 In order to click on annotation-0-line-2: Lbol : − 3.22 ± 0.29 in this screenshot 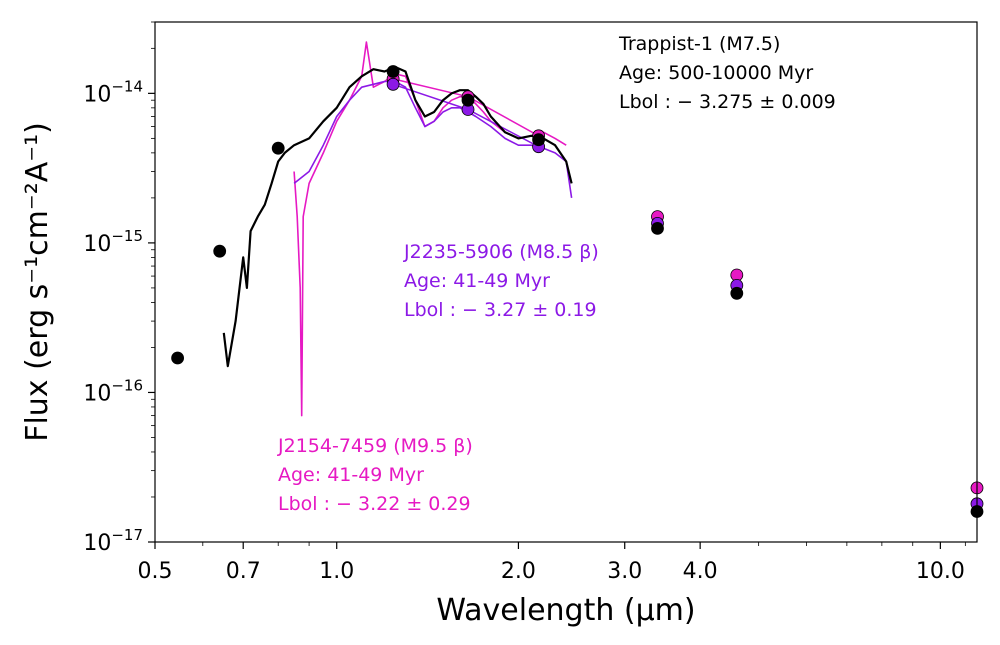, I will do `click(374, 504)`.